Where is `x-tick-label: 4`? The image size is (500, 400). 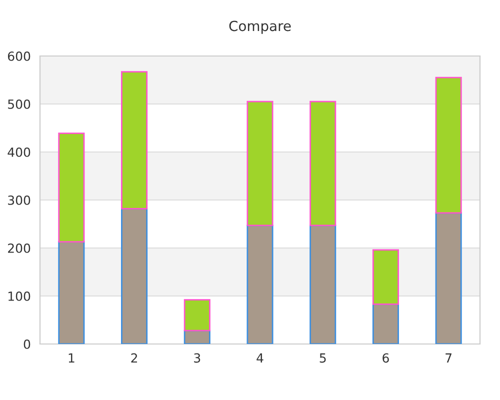 x-tick-label: 4 is located at coordinates (260, 358).